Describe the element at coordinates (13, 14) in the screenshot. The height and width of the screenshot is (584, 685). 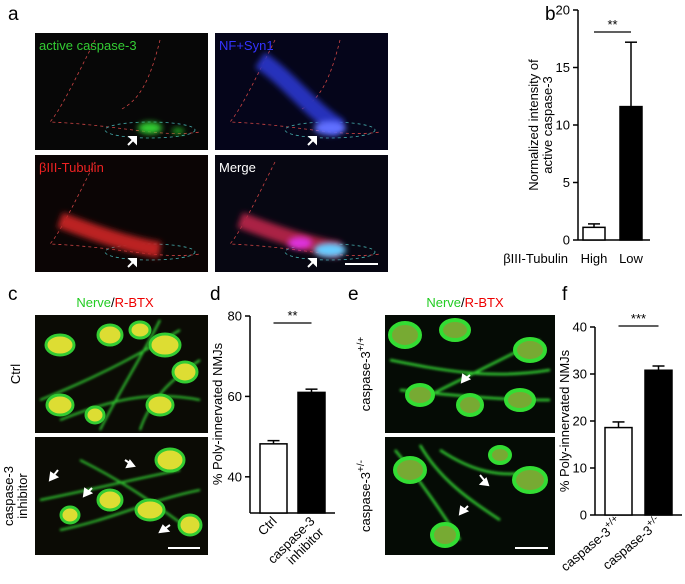
I see `panel-letter: a` at that location.